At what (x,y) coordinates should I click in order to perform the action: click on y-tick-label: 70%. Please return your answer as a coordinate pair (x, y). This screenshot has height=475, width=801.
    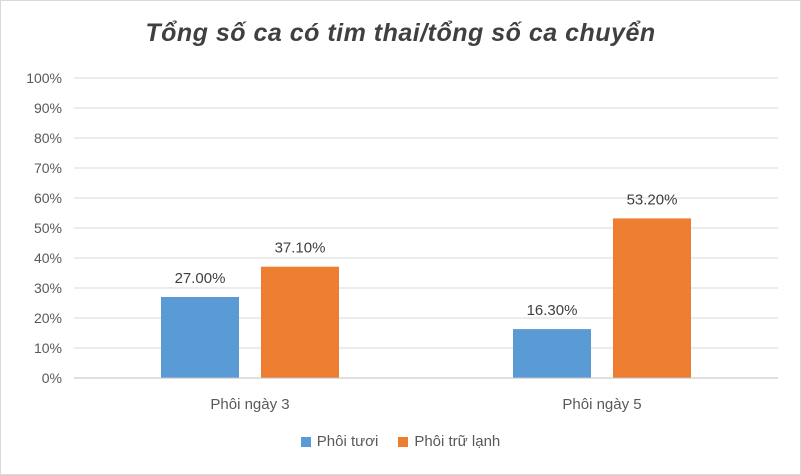
    Looking at the image, I should click on (48, 168).